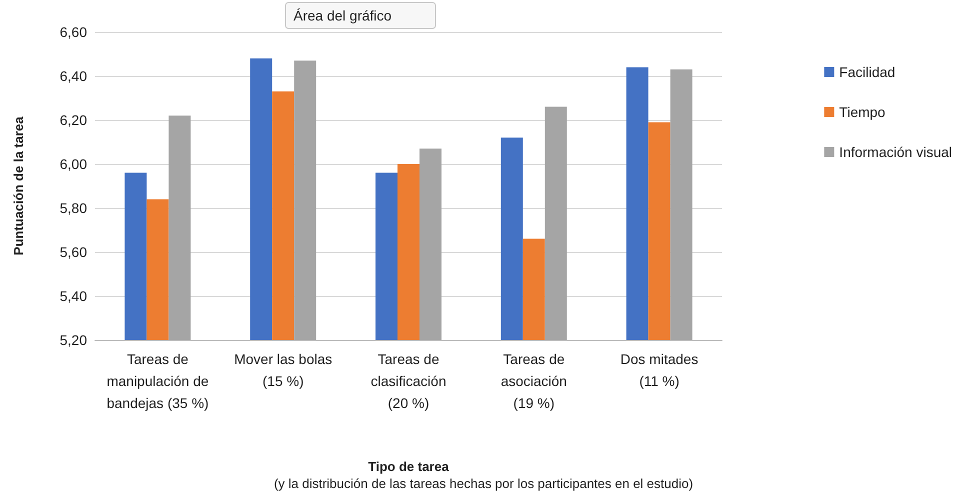 This screenshot has width=967, height=496. What do you see at coordinates (74, 32) in the screenshot?
I see `y-tick-label: 6,60` at bounding box center [74, 32].